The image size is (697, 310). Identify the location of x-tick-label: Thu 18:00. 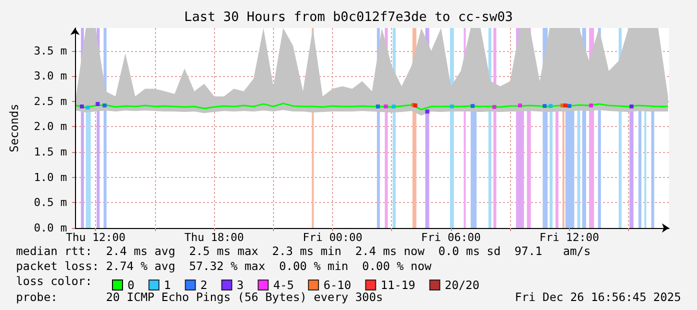
(214, 237).